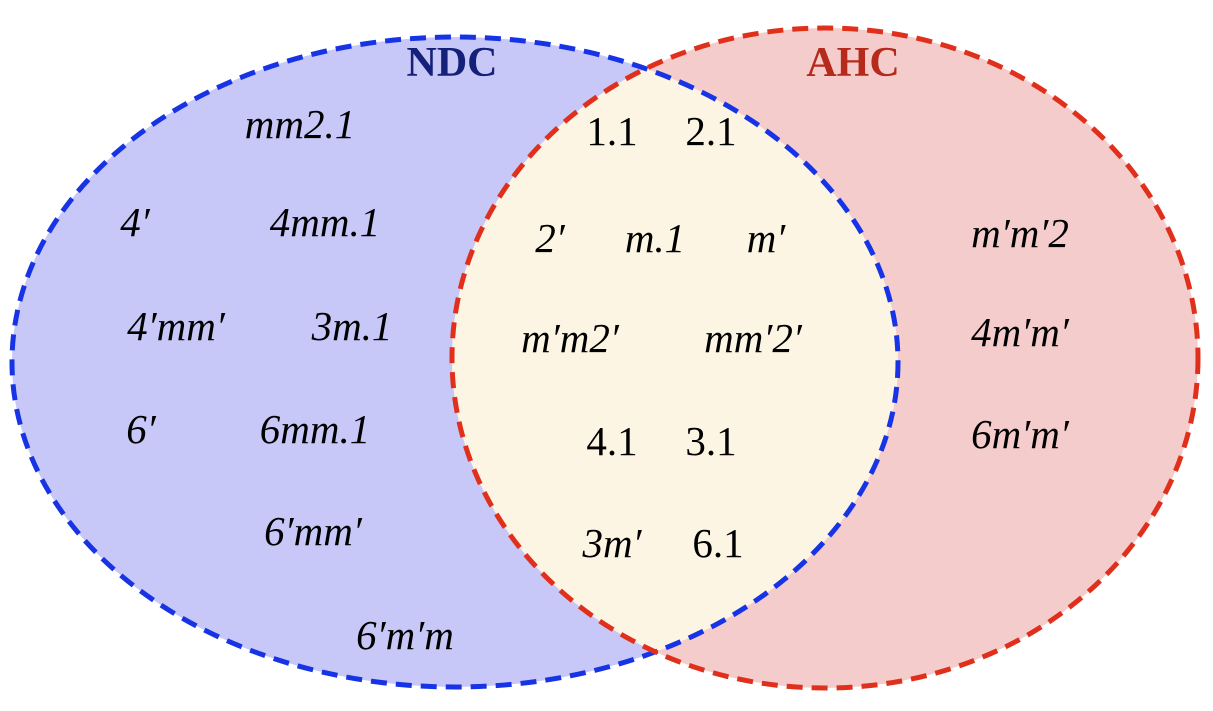 This screenshot has height=711, width=1213. I want to click on shared-item: 3m′, so click(611, 543).